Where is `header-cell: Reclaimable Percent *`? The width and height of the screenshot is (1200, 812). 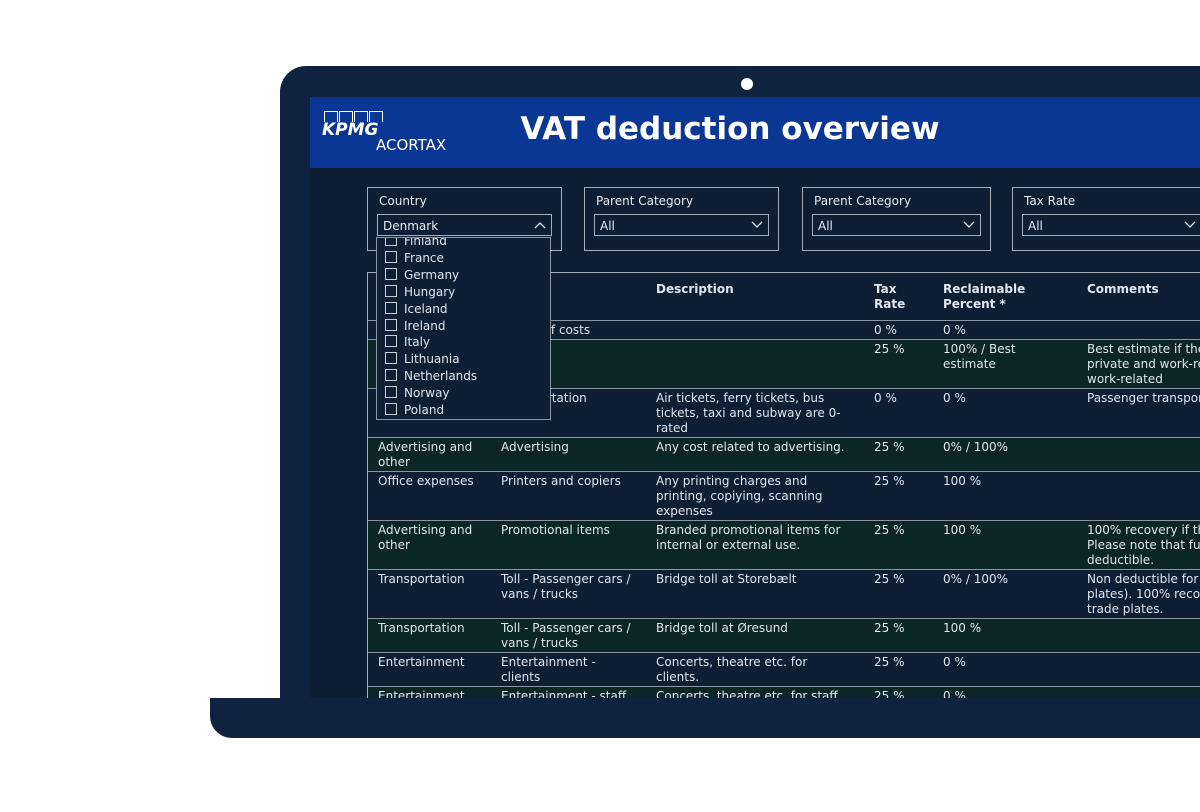 header-cell: Reclaimable Percent * is located at coordinates (1005, 297).